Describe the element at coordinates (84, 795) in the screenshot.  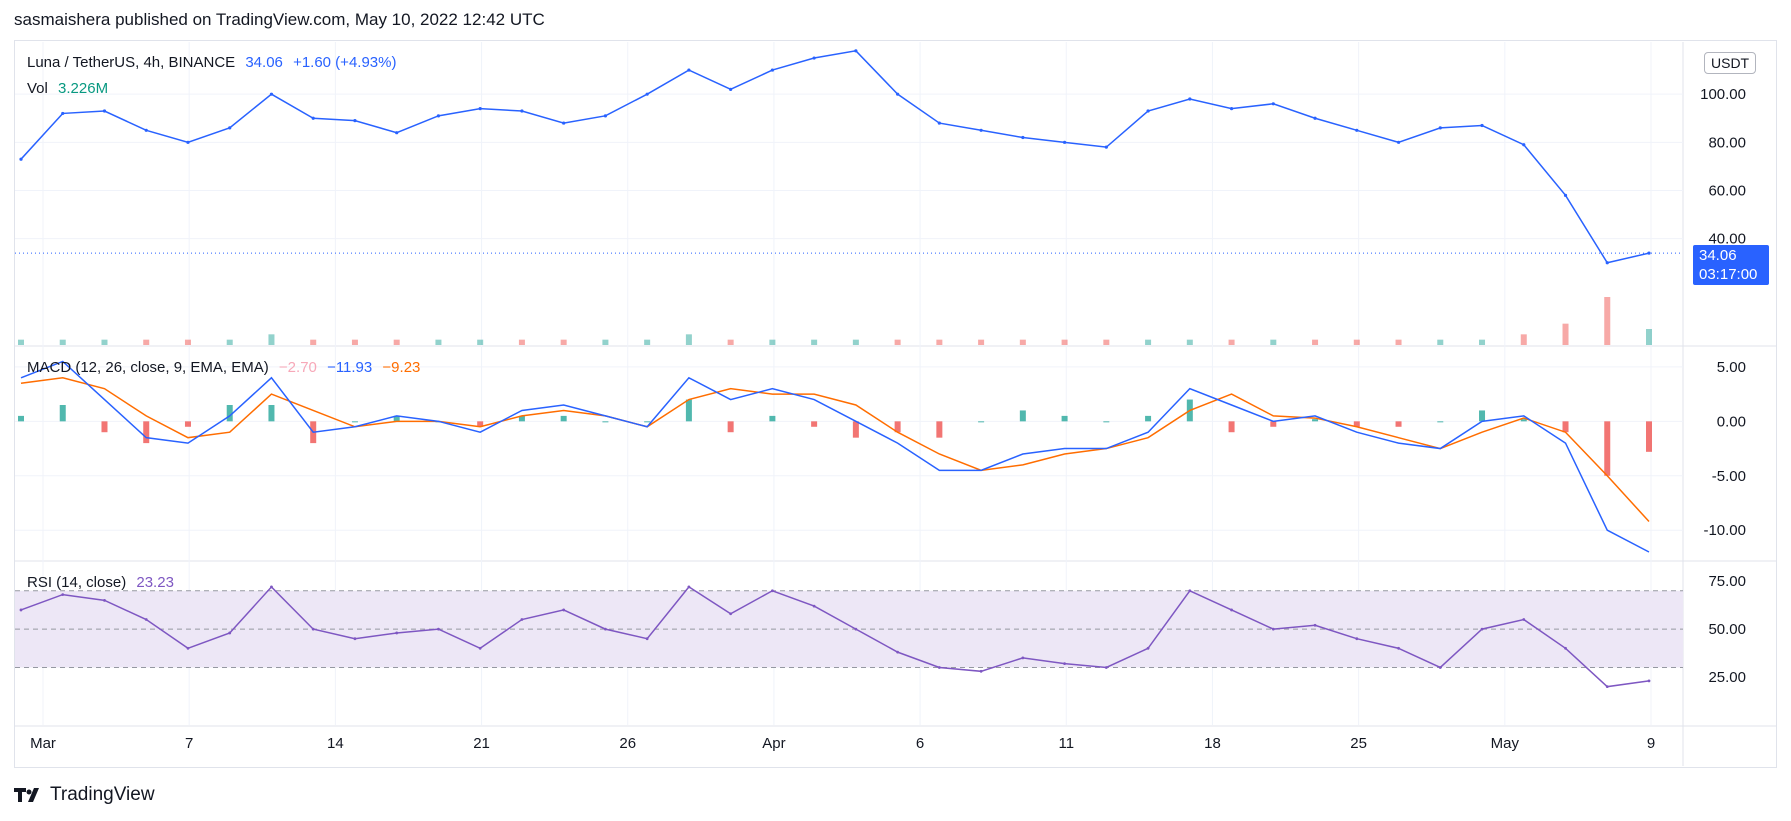
I see `tradingview-logo: TradingView` at that location.